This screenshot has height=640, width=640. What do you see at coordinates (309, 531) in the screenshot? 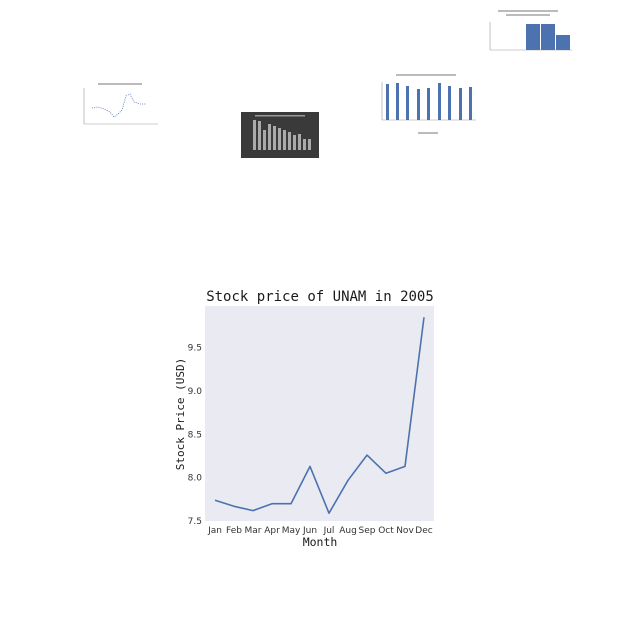
I see `x-tick-label: Jun` at bounding box center [309, 531].